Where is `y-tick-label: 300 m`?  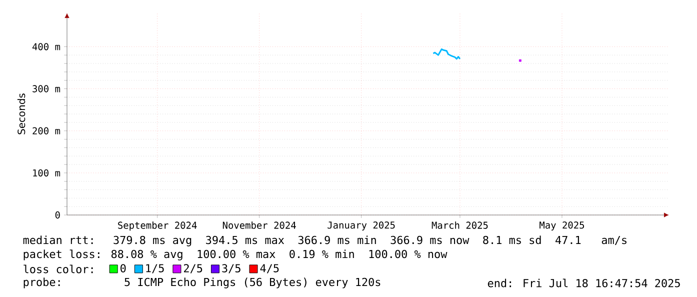 y-tick-label: 300 m is located at coordinates (46, 88).